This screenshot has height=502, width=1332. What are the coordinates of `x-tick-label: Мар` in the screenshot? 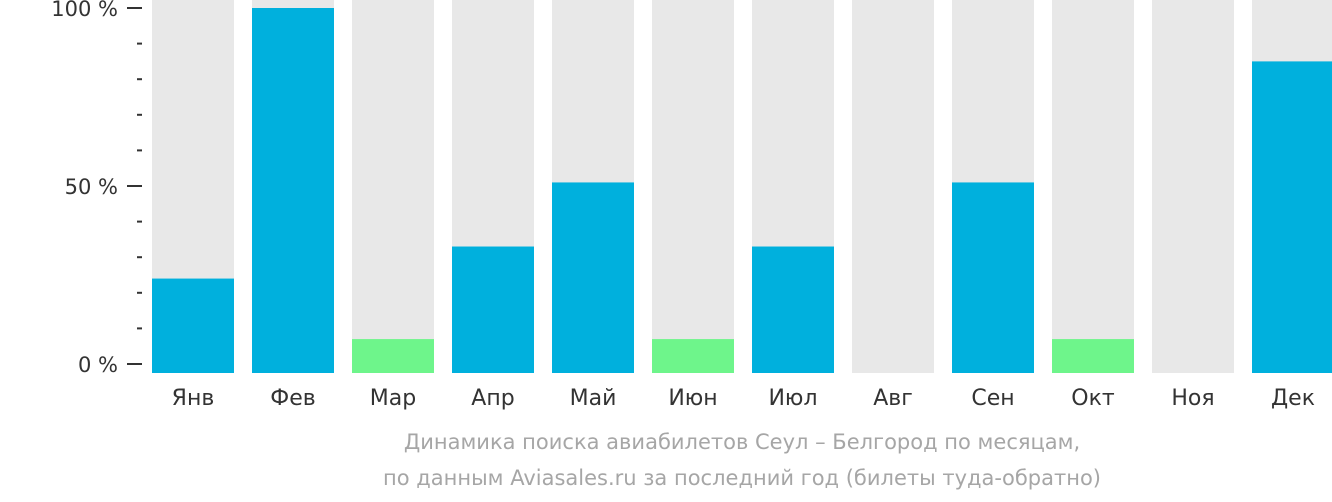 It's located at (393, 398).